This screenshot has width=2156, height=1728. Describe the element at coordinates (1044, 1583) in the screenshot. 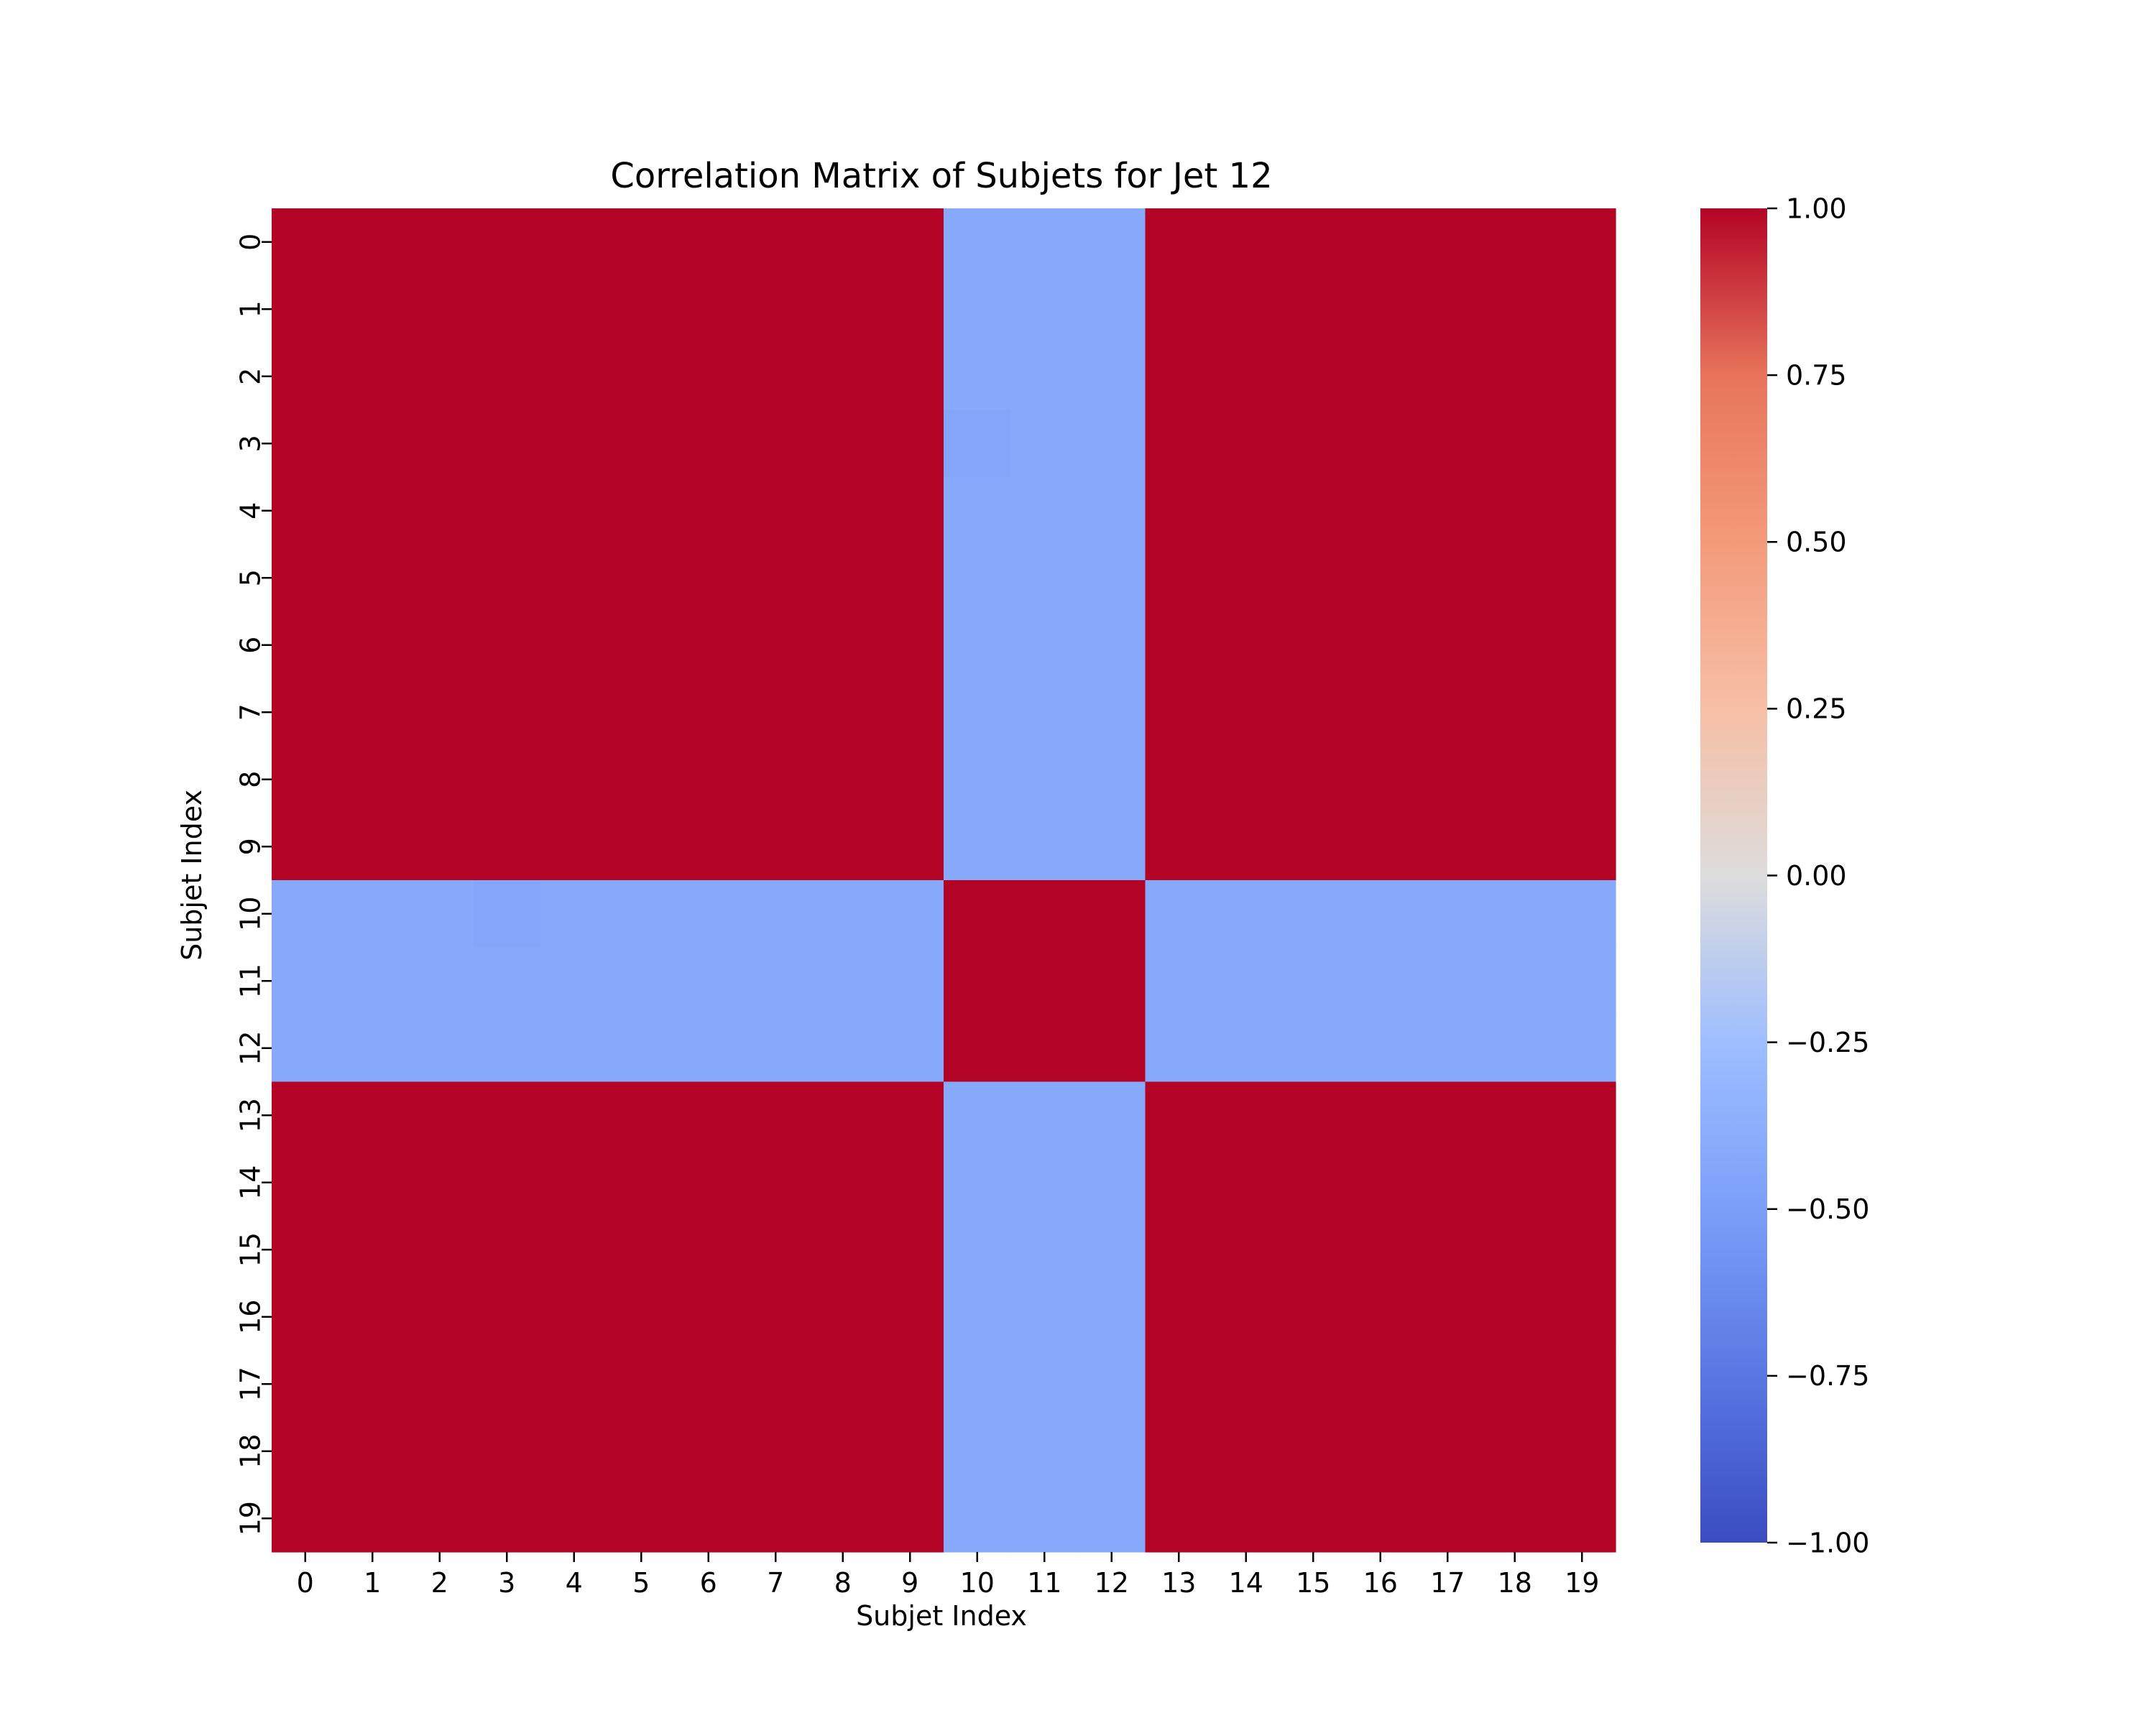

I see `x-tick-label: 11` at that location.